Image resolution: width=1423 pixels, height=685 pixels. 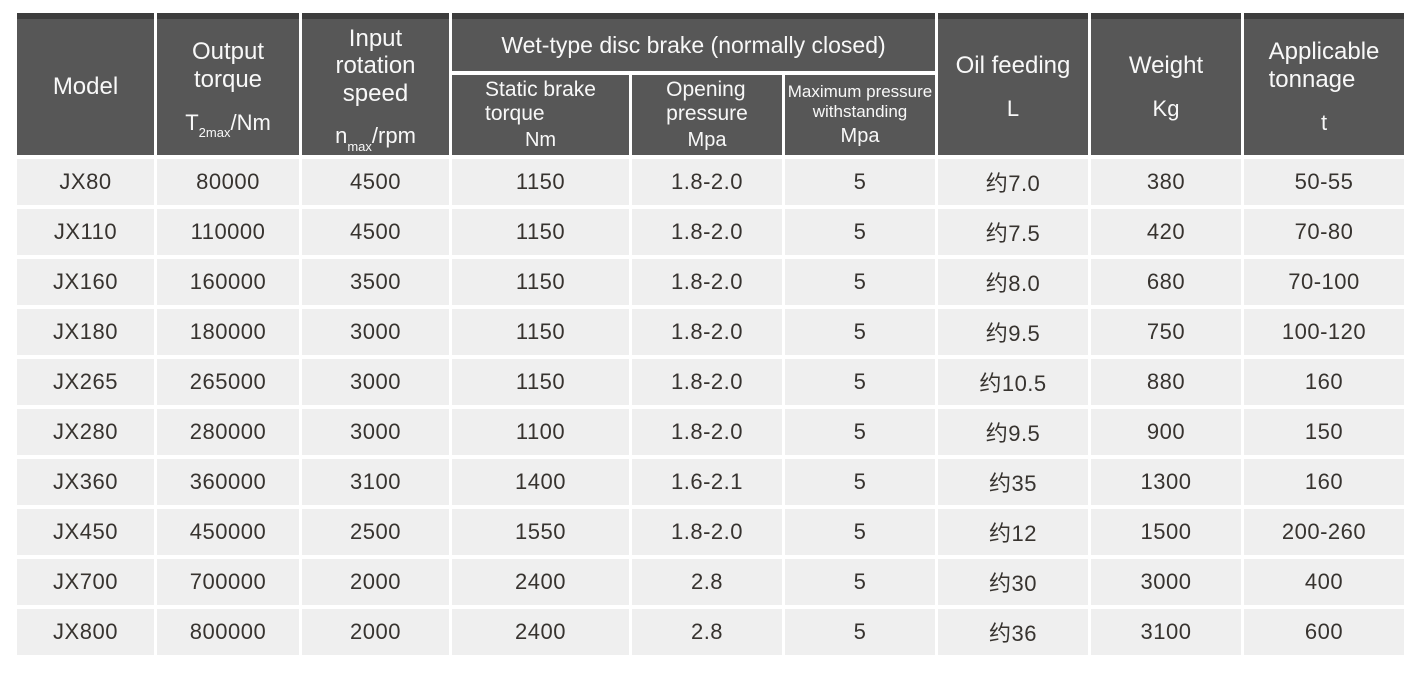 I want to click on col-header-weight: Weight Kg, so click(x=1166, y=84).